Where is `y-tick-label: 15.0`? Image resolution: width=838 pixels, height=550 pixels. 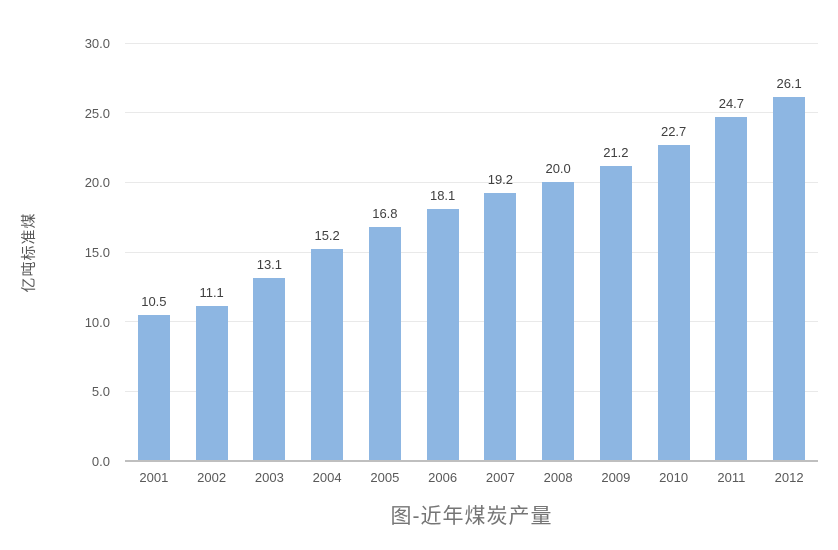 y-tick-label: 15.0 is located at coordinates (97, 252).